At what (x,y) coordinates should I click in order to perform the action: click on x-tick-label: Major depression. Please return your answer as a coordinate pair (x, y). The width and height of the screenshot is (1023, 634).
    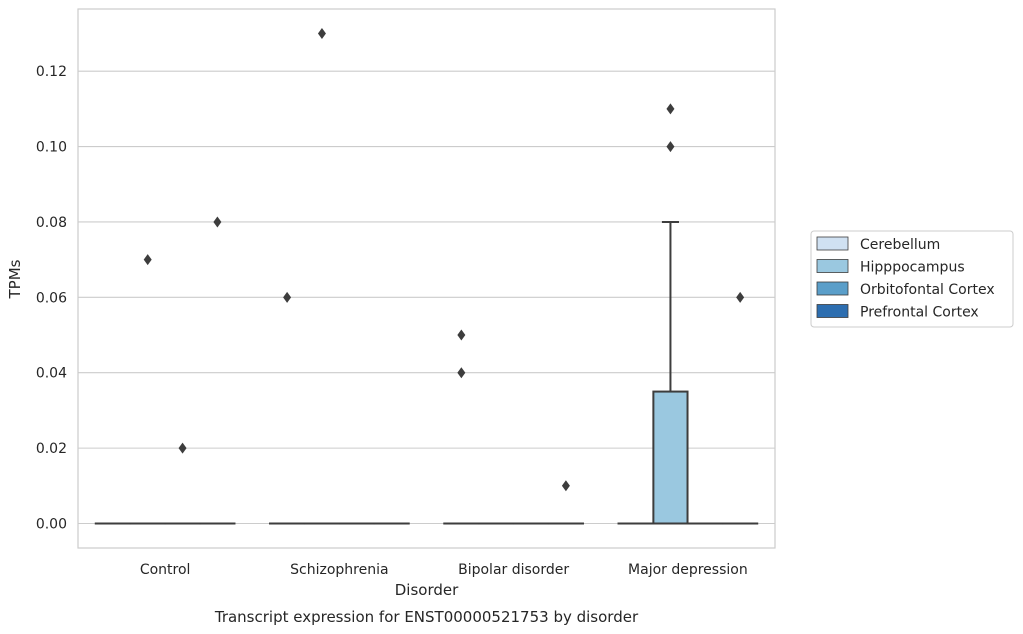
    Looking at the image, I should click on (688, 570).